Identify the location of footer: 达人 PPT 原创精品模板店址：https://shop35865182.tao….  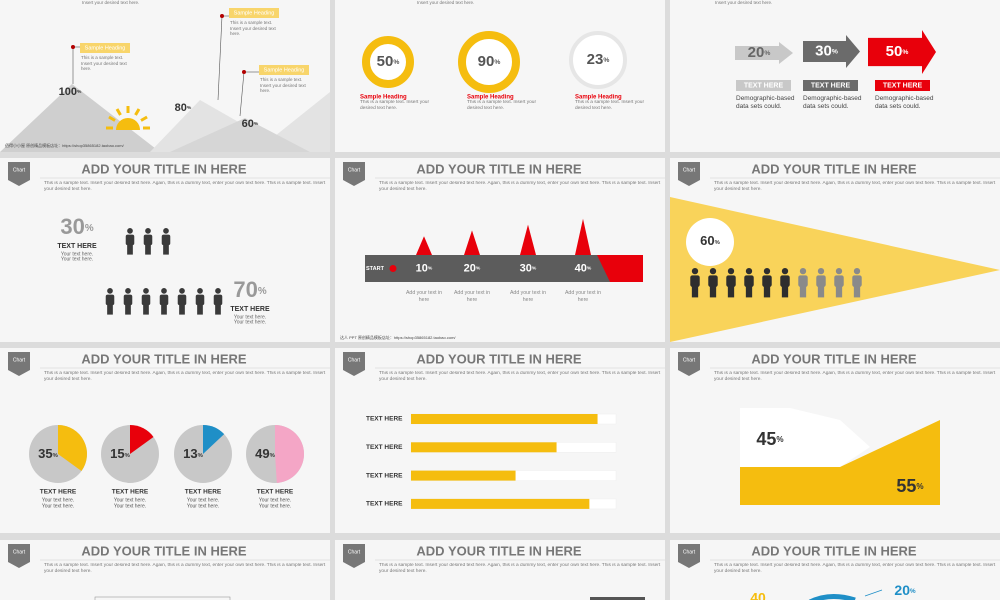
(398, 337).